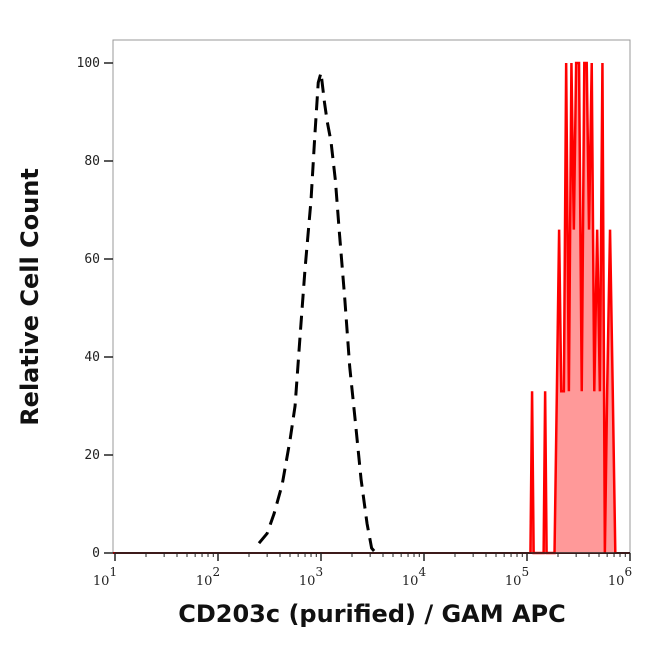 The height and width of the screenshot is (645, 650). What do you see at coordinates (92, 357) in the screenshot?
I see `y-tick-label: 40` at bounding box center [92, 357].